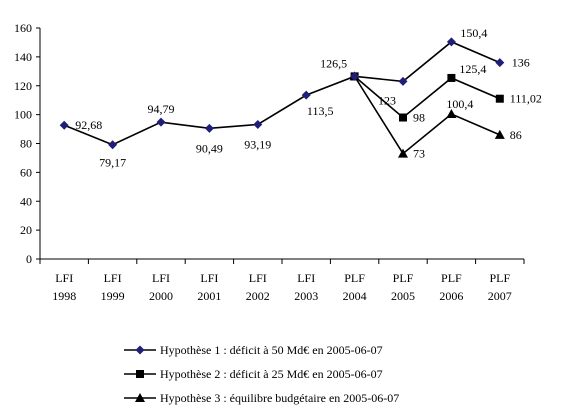  I want to click on data-label: 113,5, so click(320, 111).